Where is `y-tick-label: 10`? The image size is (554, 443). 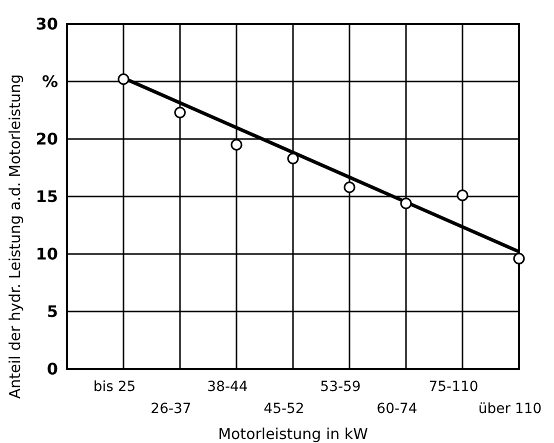 y-tick-label: 10 is located at coordinates (47, 254).